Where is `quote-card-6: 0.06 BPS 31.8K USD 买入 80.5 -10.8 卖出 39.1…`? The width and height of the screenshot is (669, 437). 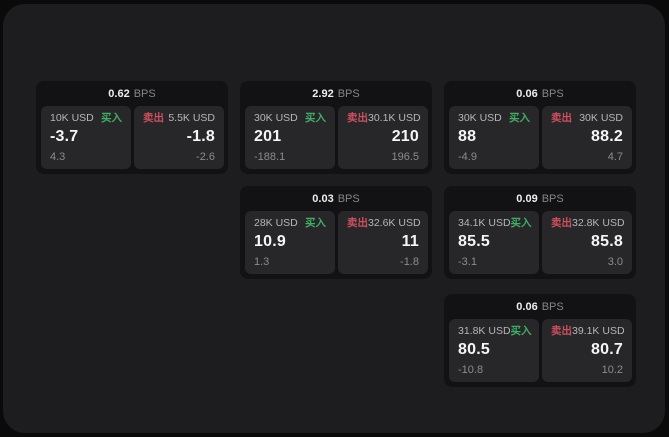
quote-card-6: 0.06 BPS 31.8K USD 买入 80.5 -10.8 卖出 39.1… is located at coordinates (540, 340).